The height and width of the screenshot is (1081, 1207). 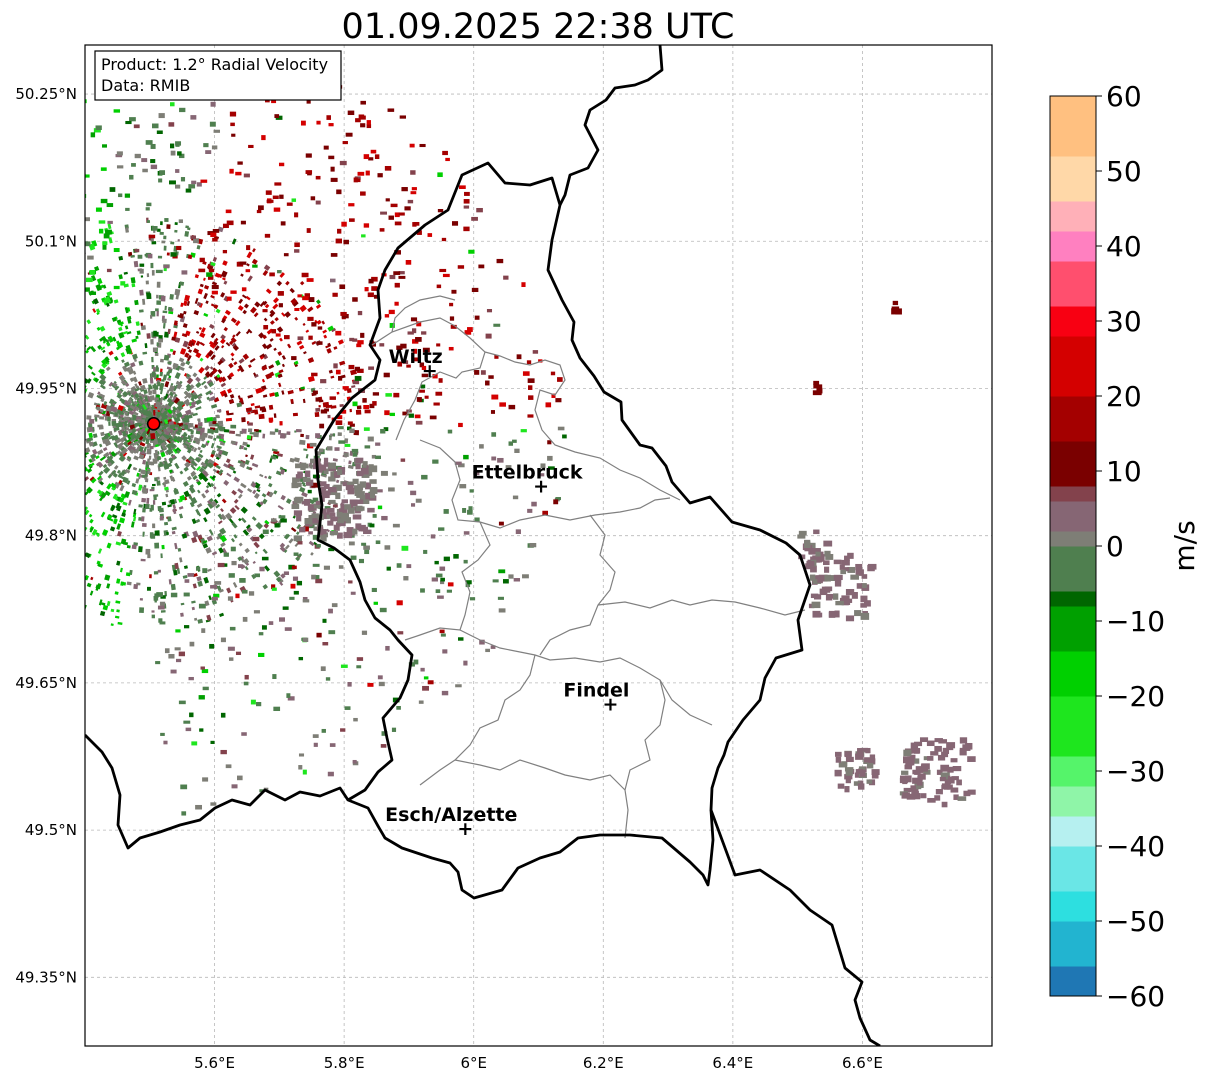 I want to click on canton-border, so click(x=423, y=314).